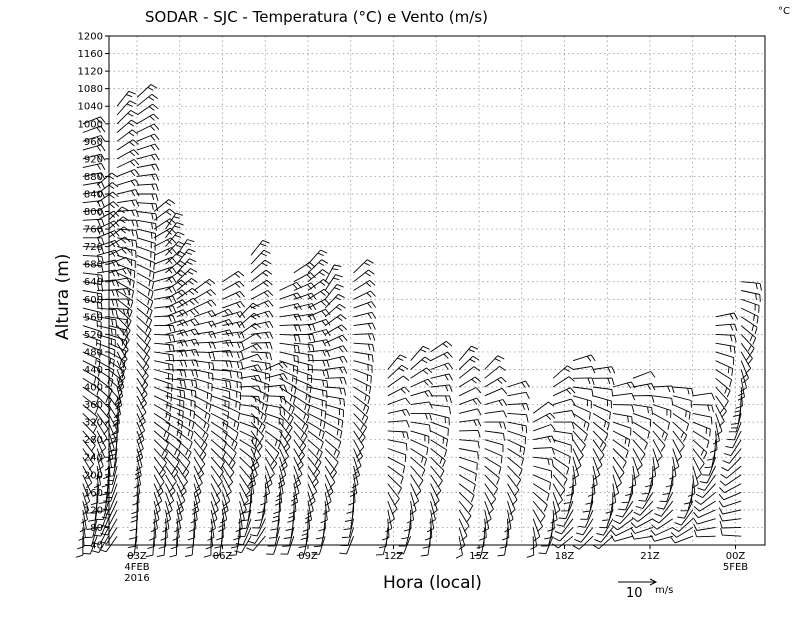 This screenshot has height=618, width=800. What do you see at coordinates (93, 352) in the screenshot?
I see `y-tick-label: 480` at bounding box center [93, 352].